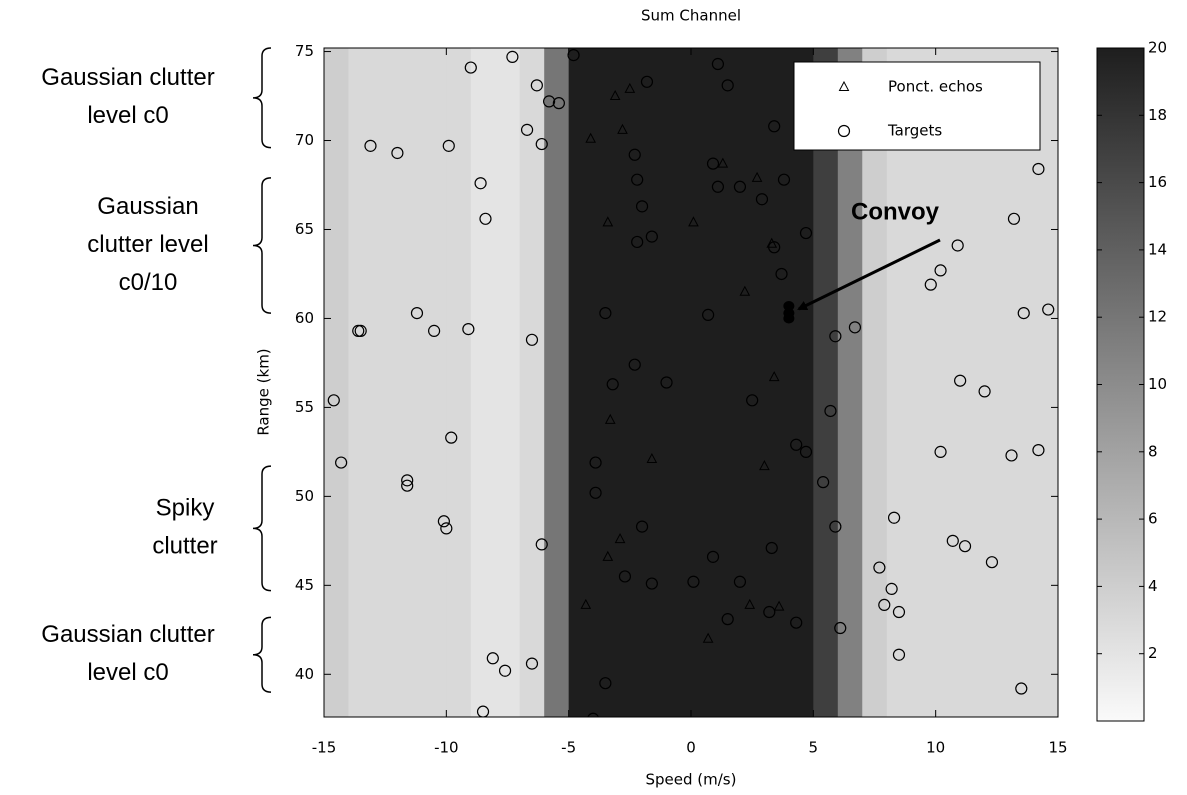 This screenshot has width=1187, height=795. What do you see at coordinates (1157, 48) in the screenshot?
I see `colorbar-tick-label: 20` at bounding box center [1157, 48].